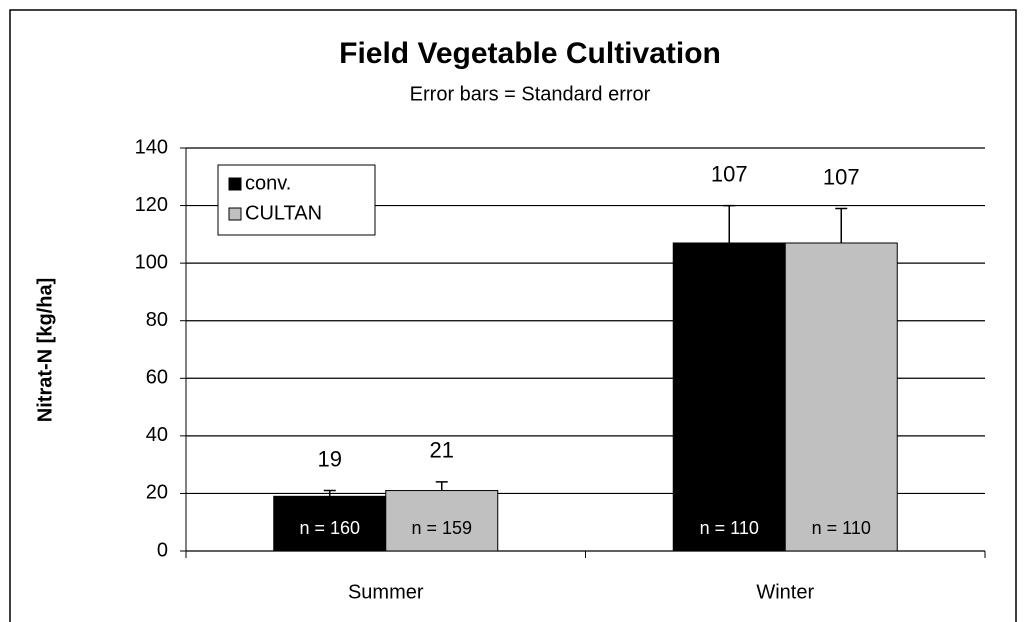  Describe the element at coordinates (329, 528) in the screenshot. I see `n-label: n = 160` at that location.